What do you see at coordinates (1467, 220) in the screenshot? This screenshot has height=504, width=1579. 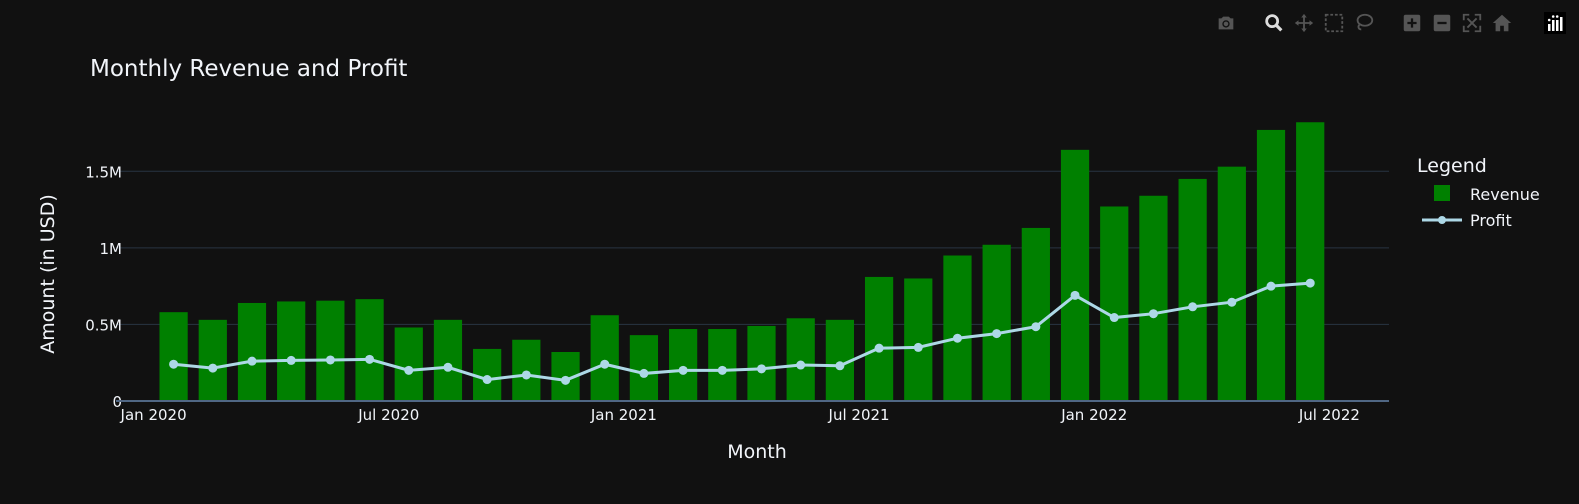 I see `legend-item-profit: Profit` at bounding box center [1467, 220].